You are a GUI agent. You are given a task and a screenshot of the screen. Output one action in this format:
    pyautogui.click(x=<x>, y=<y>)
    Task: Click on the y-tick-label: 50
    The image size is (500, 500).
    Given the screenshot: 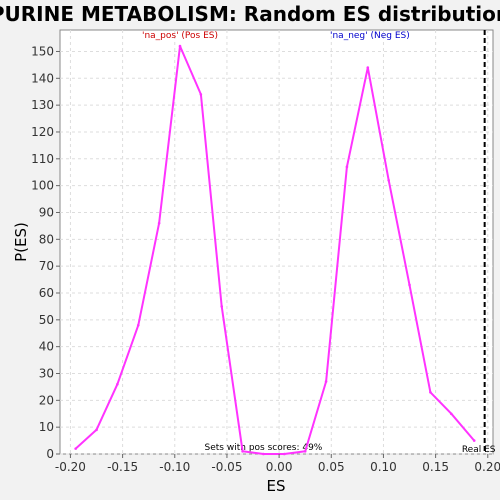 What is the action you would take?
    pyautogui.click(x=46, y=320)
    